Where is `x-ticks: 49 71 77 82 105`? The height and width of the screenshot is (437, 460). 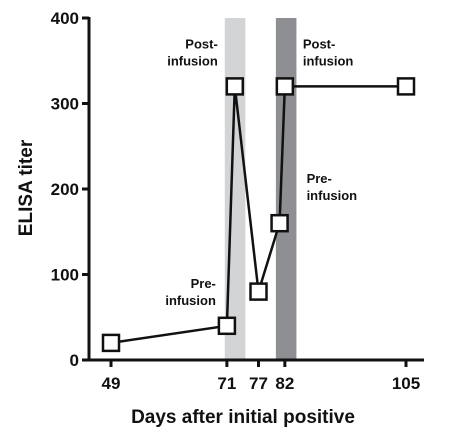
x-ticks: 49 71 77 82 105 is located at coordinates (261, 376).